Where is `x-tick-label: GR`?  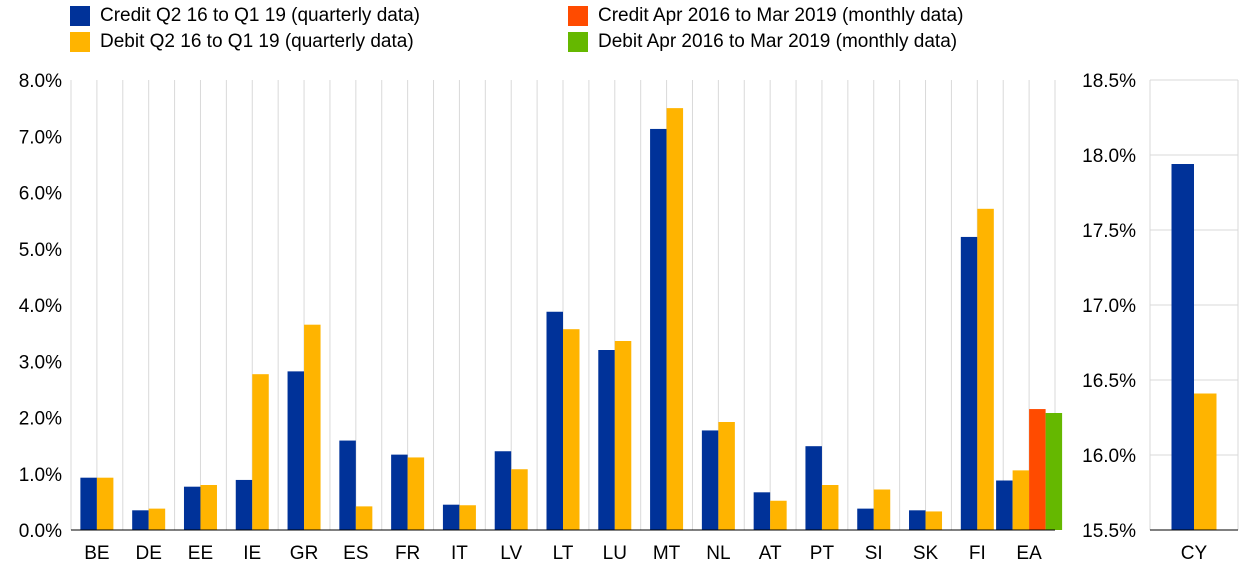
x-tick-label: GR is located at coordinates (304, 553).